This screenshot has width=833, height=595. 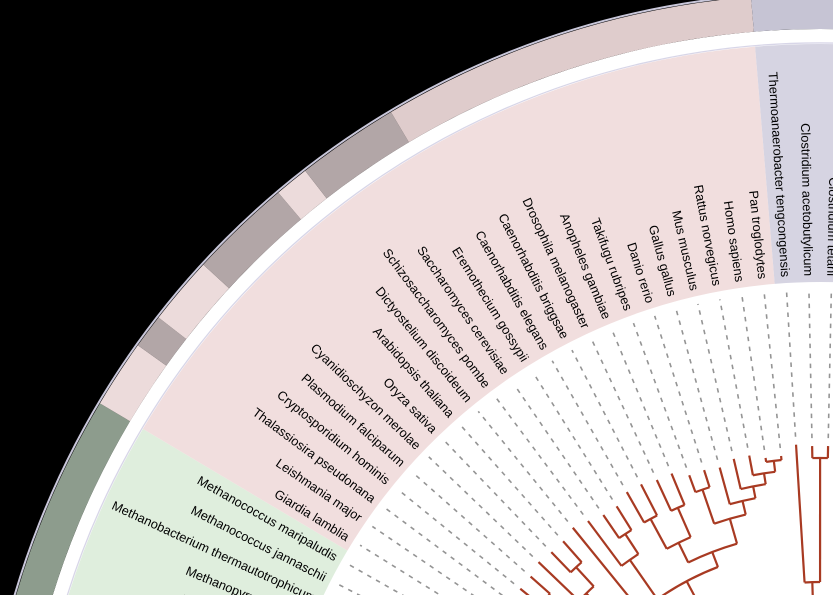 I want to click on tree-branches, so click(x=674, y=519).